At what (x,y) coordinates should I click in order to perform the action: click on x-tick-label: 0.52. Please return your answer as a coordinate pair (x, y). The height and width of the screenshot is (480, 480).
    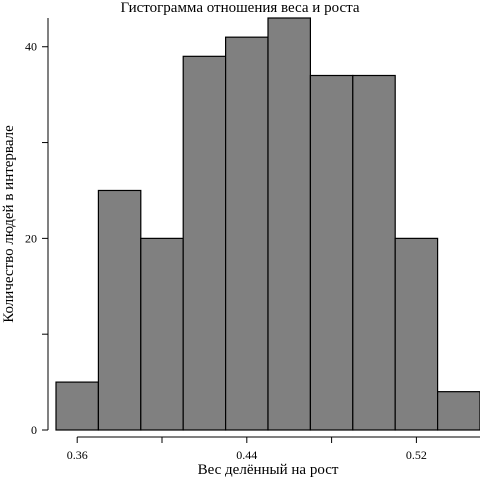
    Looking at the image, I should click on (416, 455).